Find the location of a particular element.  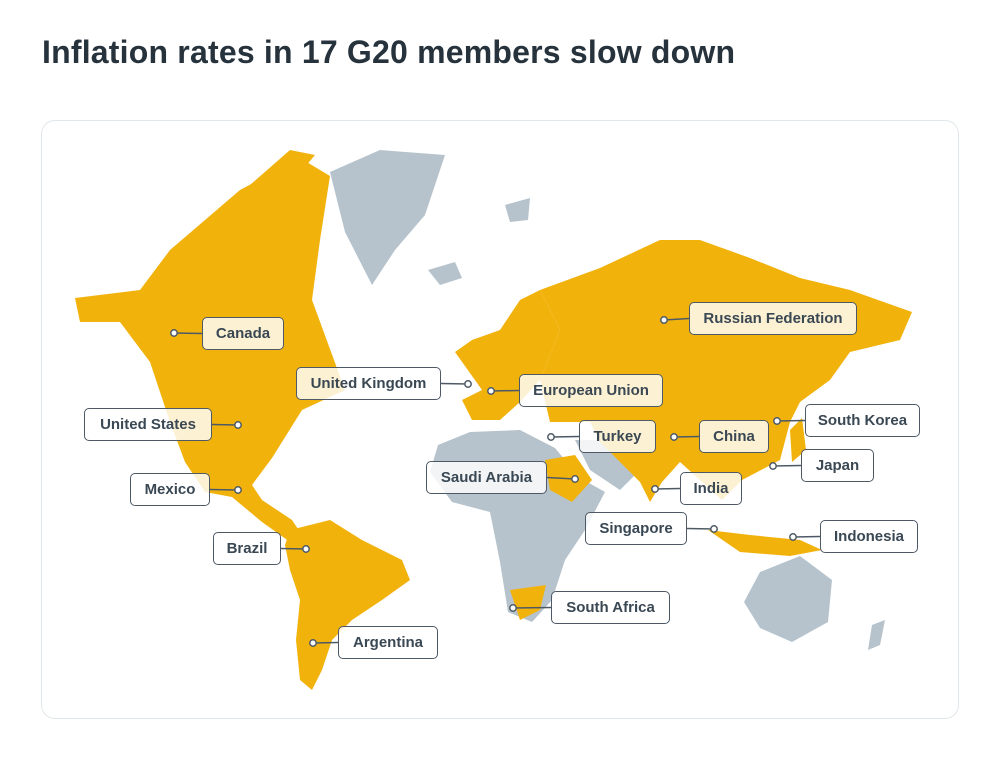

south-africa-connector is located at coordinates (532, 607).